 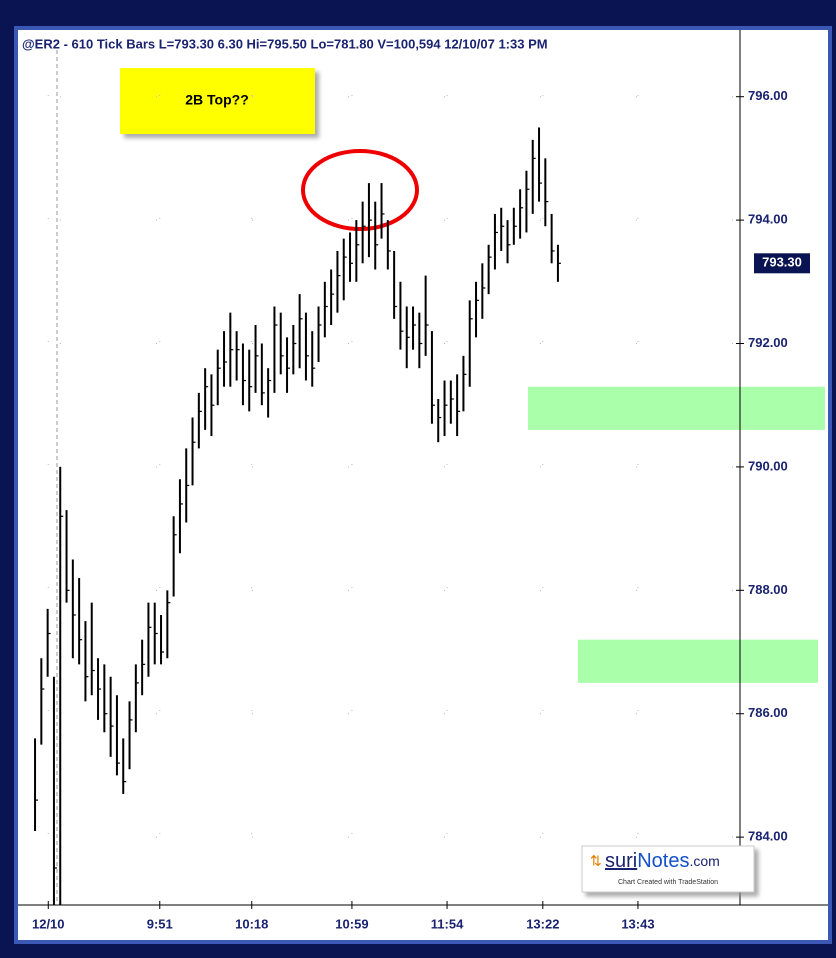 I want to click on last-price-box, so click(x=782, y=263).